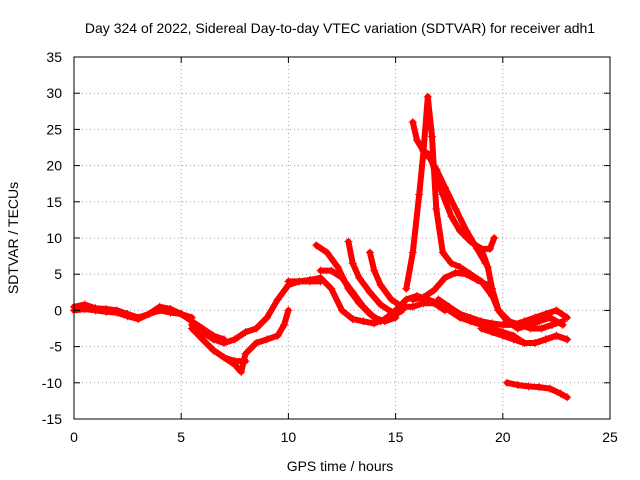 The image size is (640, 480). I want to click on y-tick-label: -5, so click(56, 347).